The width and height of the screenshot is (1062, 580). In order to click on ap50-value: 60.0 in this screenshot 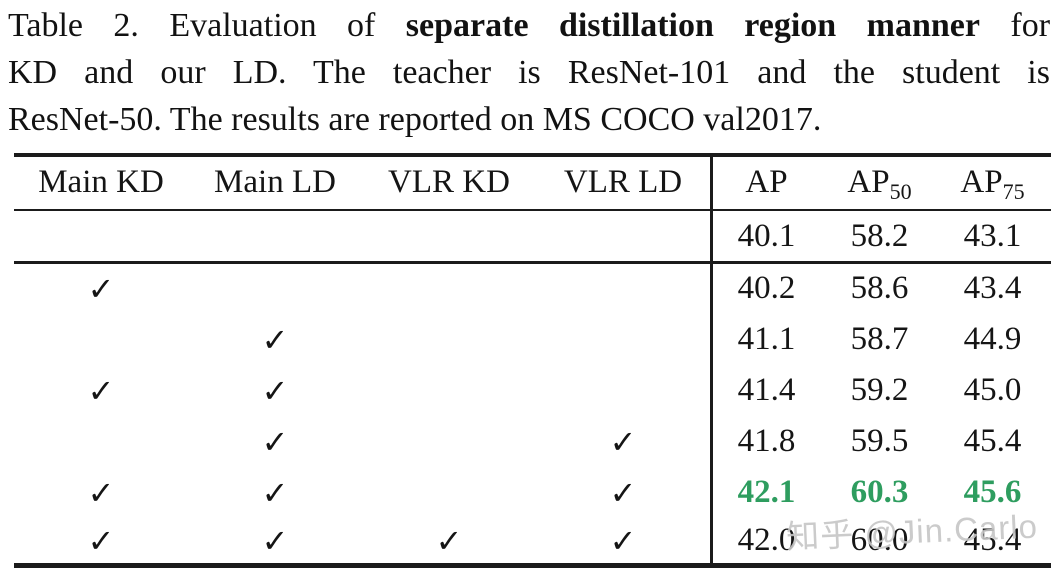, I will do `click(879, 540)`.